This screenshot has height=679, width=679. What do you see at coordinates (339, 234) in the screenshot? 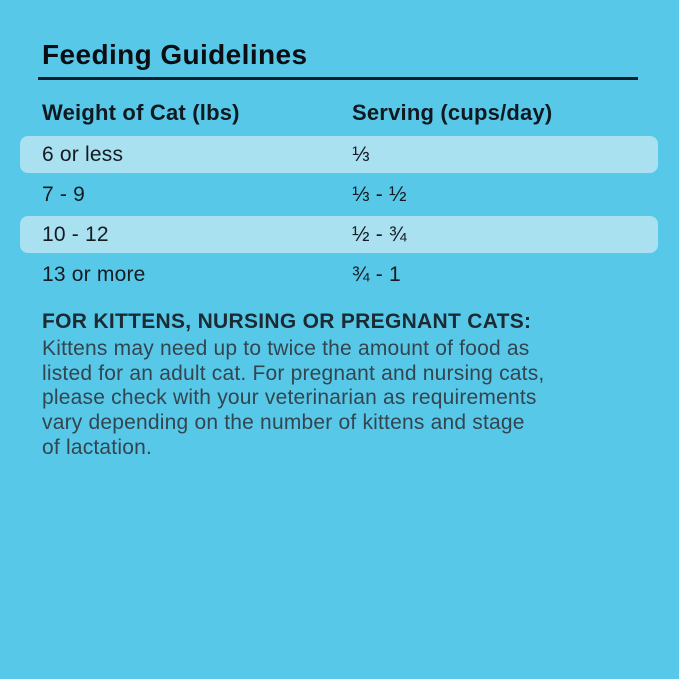
I see `table-row: 10 - 12 ½ - ¾` at bounding box center [339, 234].